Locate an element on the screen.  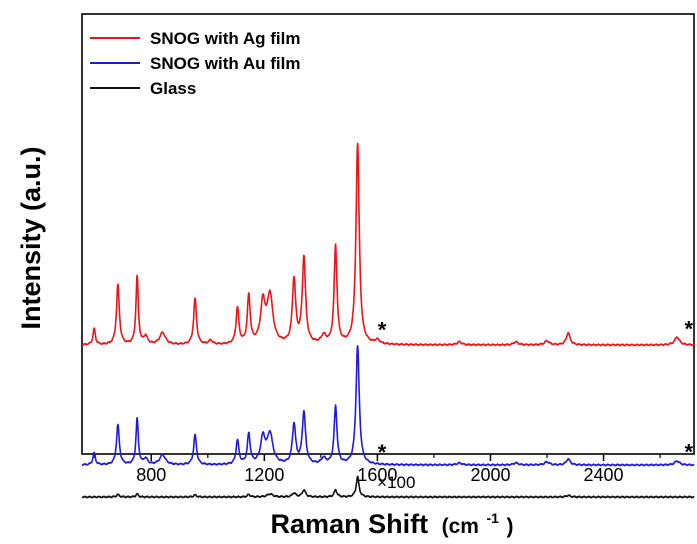
x-axis-label-unit-close: ) is located at coordinates (509, 526).